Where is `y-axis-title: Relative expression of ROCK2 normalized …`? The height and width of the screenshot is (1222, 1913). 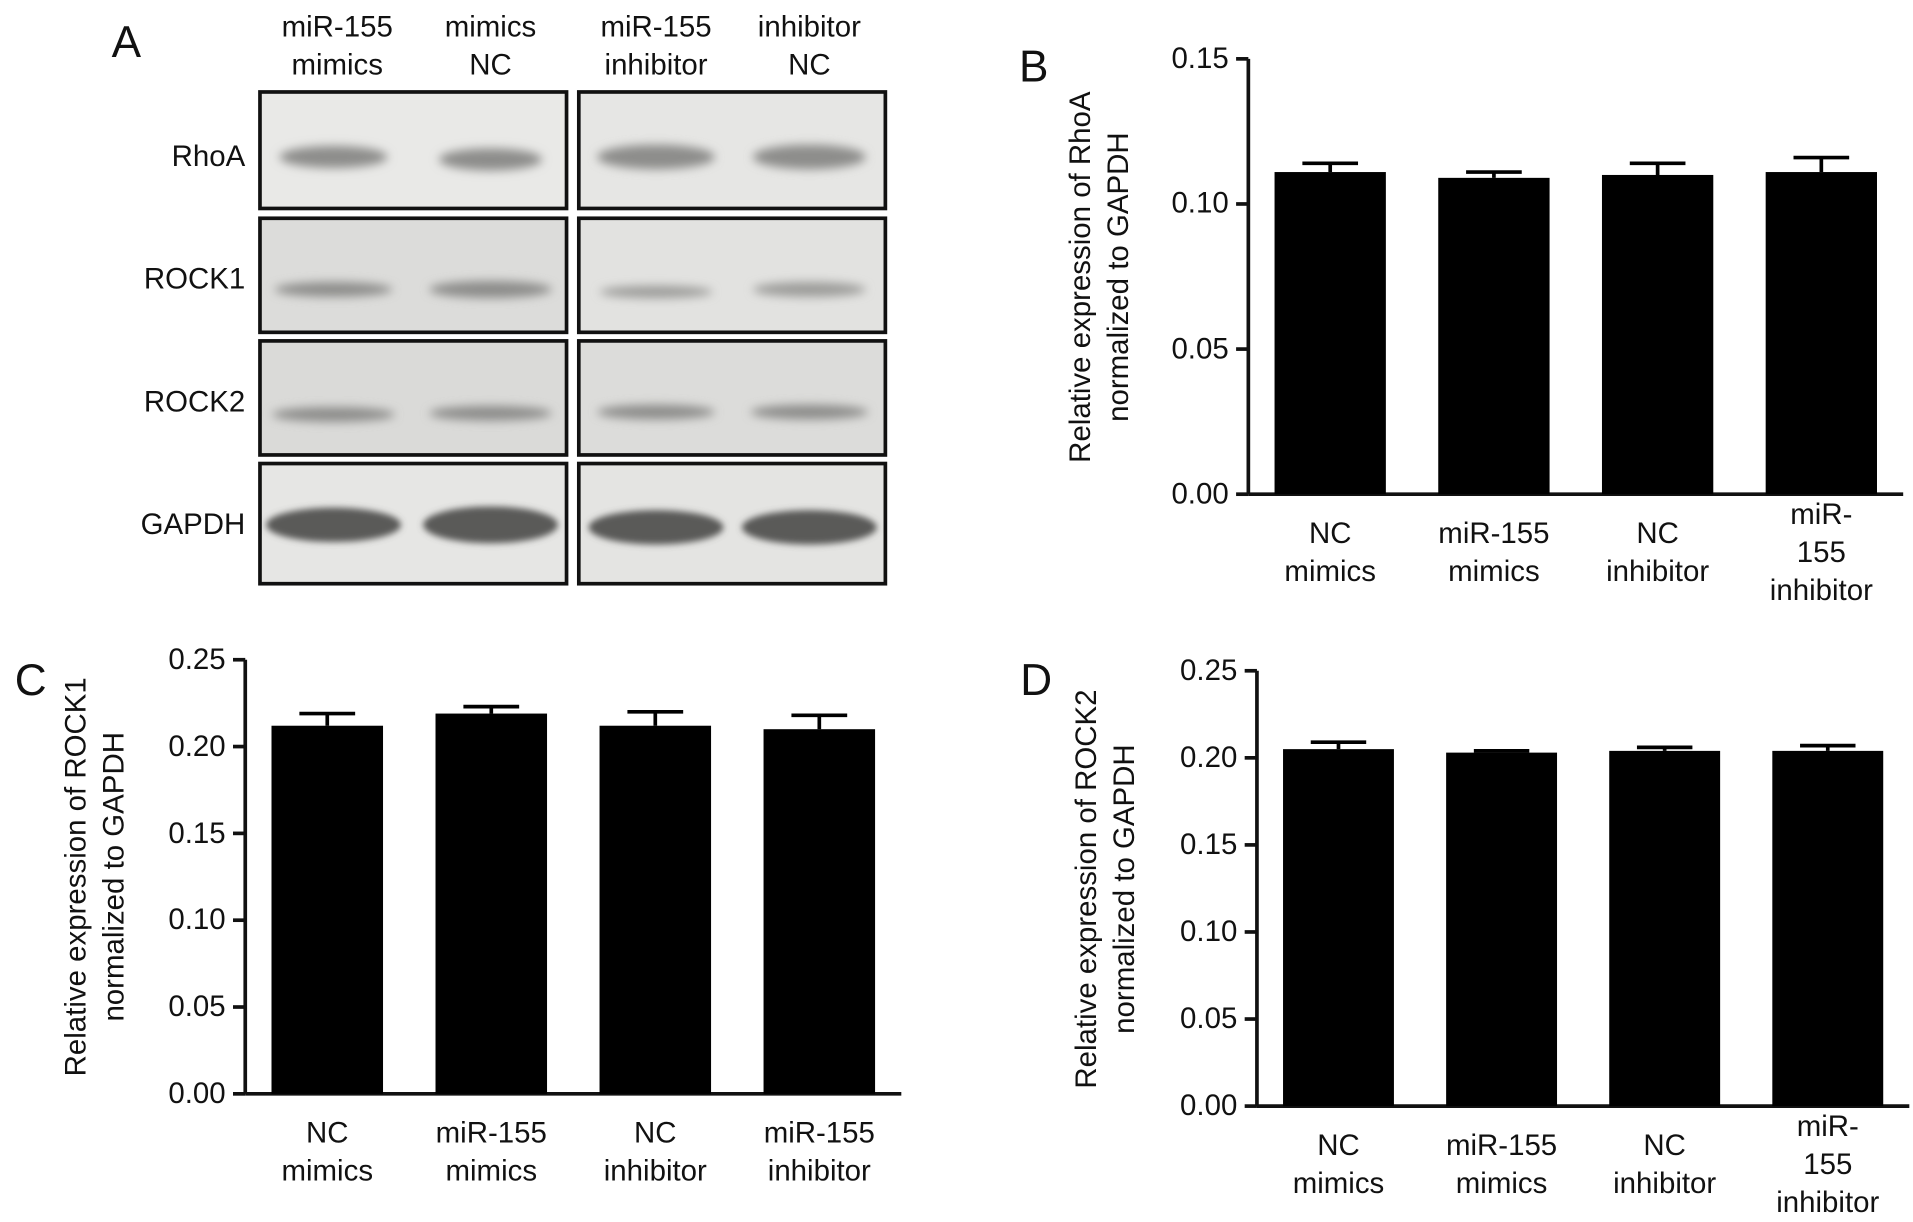 y-axis-title: Relative expression of ROCK2 normalized … is located at coordinates (1106, 888).